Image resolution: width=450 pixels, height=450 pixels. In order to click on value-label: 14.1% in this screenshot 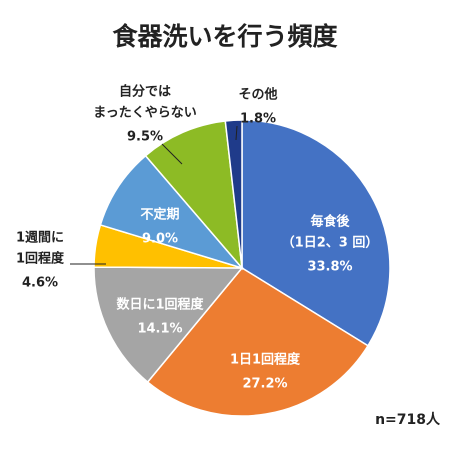, I will do `click(159, 329)`.